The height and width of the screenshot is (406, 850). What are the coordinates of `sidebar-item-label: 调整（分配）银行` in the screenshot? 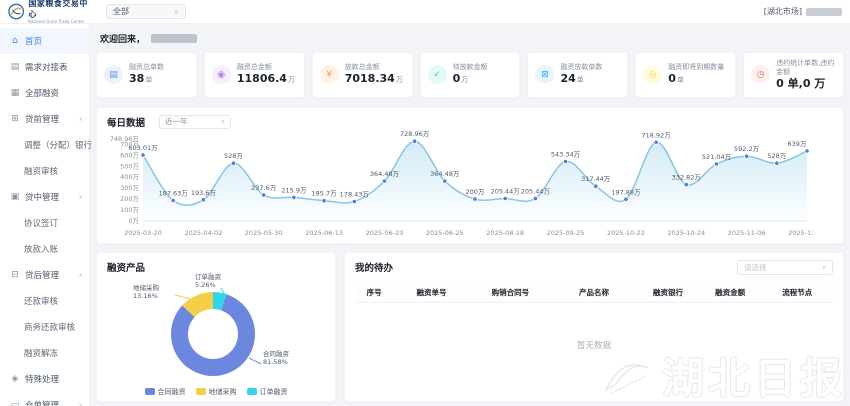 It's located at (58, 146).